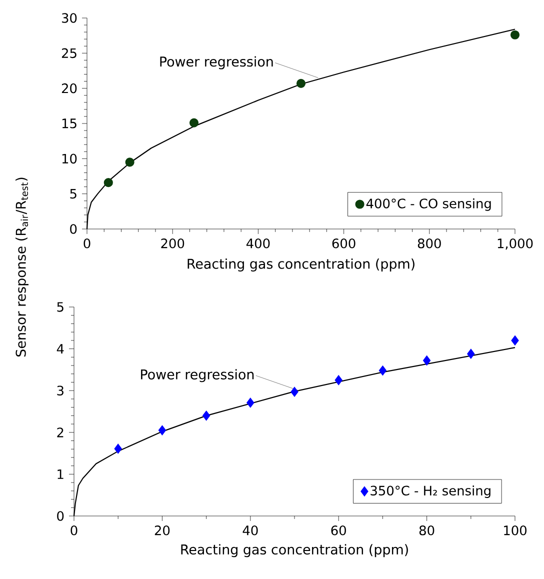  I want to click on x-tick-label: 1,000, so click(515, 244).